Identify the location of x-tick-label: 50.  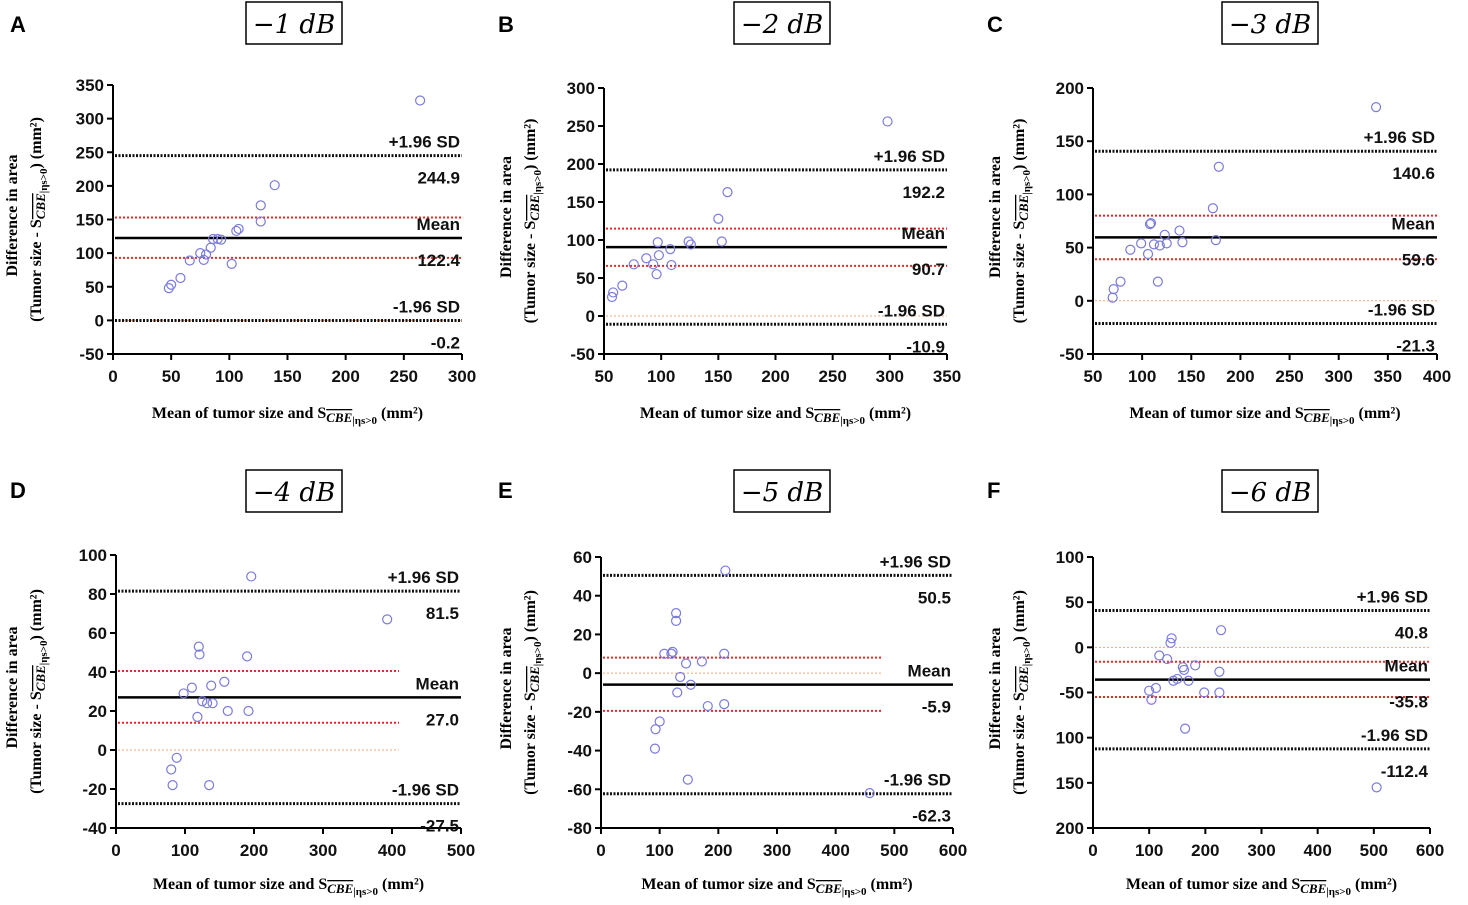
(171, 376).